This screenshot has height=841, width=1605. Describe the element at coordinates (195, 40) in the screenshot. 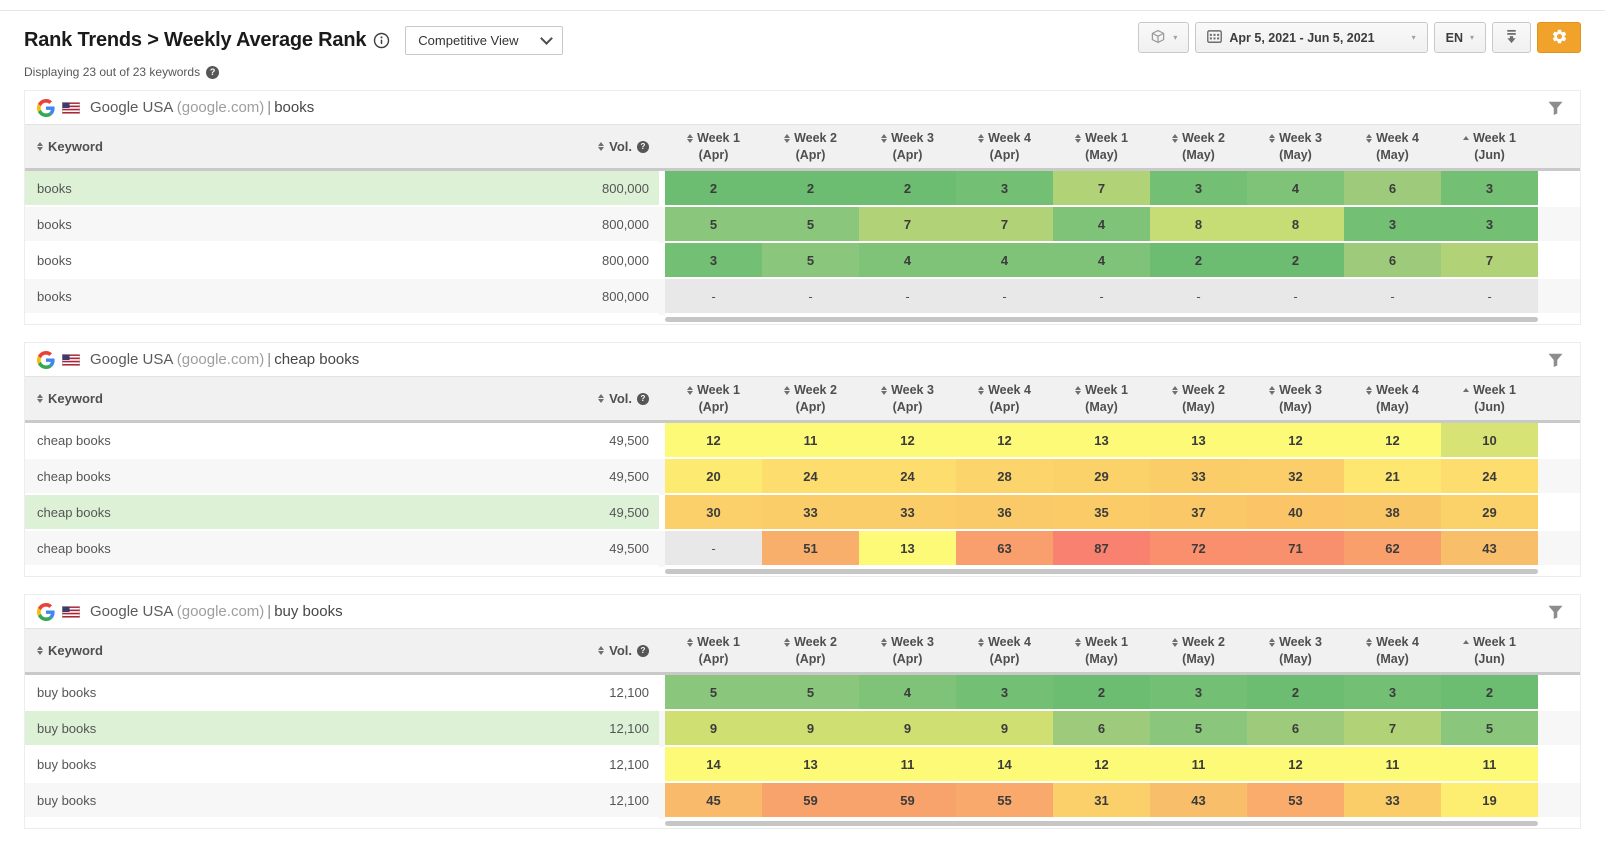

I see `page-title: Rank Trends > Weekly Average Rank` at that location.